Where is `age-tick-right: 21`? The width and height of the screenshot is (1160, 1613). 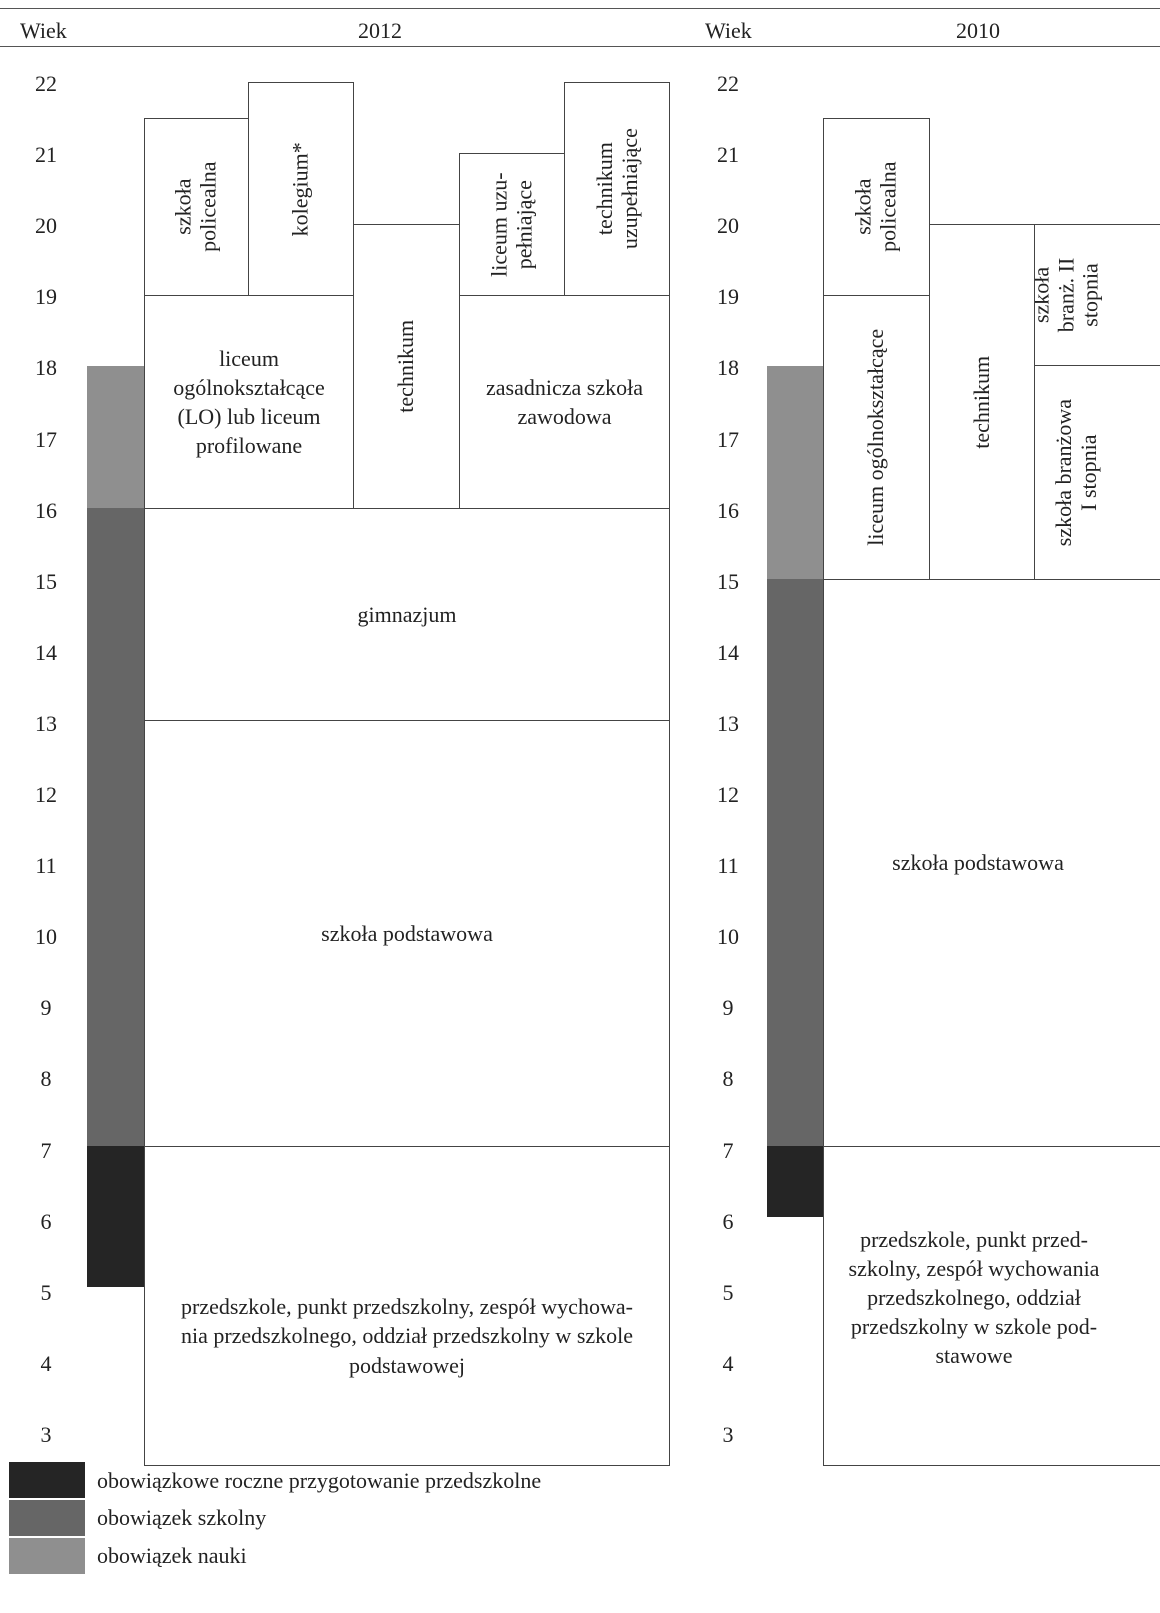 age-tick-right: 21 is located at coordinates (728, 155).